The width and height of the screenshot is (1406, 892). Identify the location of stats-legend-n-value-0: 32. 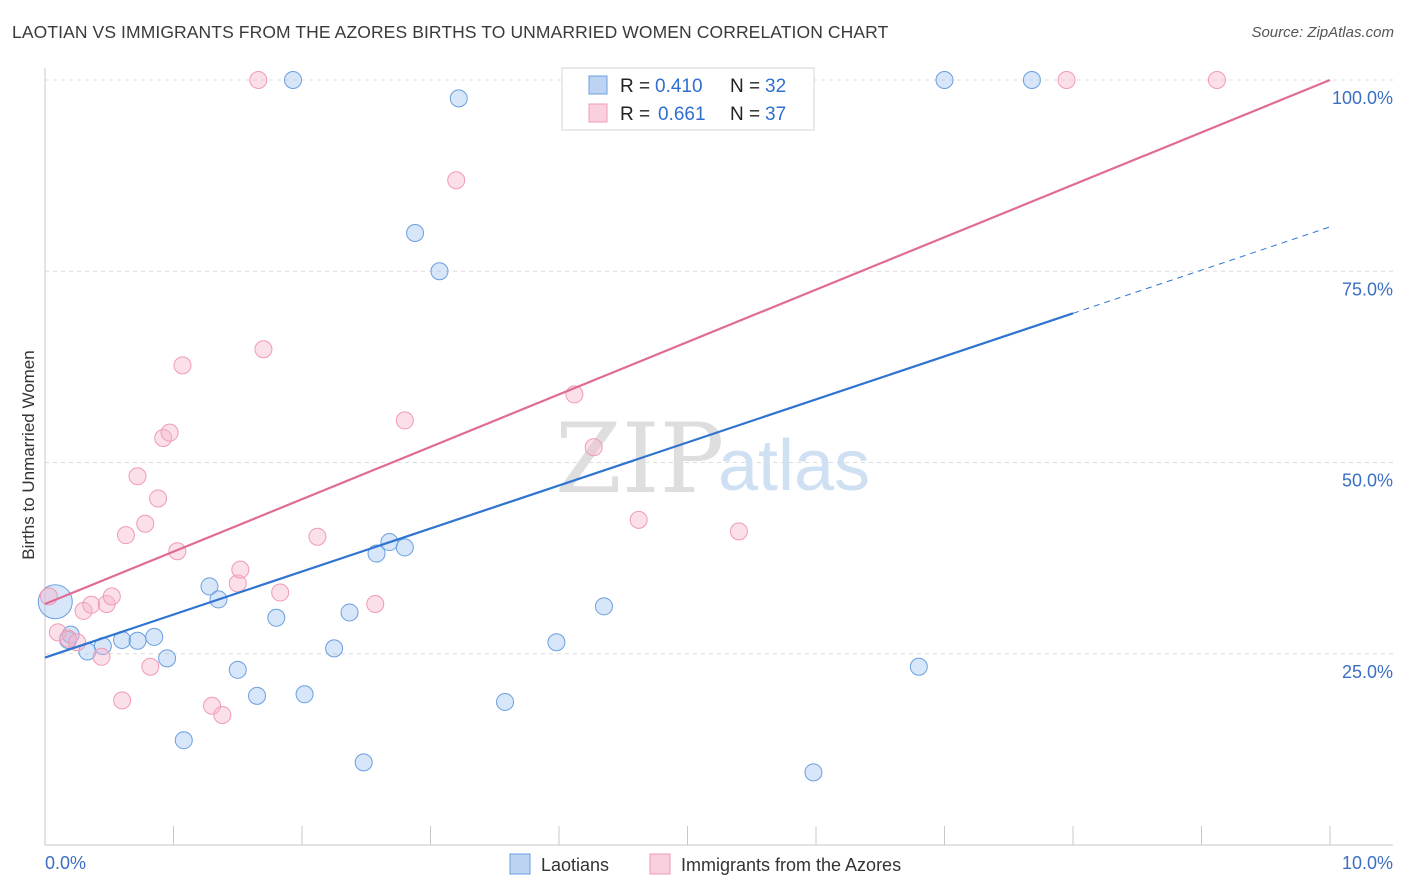
(775, 86).